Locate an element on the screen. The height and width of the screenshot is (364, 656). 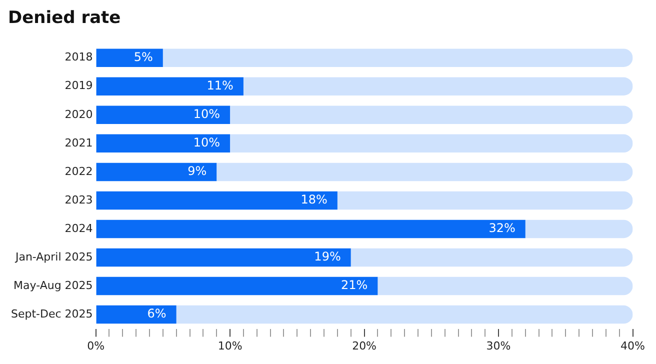
y-tick-label: 2024 is located at coordinates (78, 228).